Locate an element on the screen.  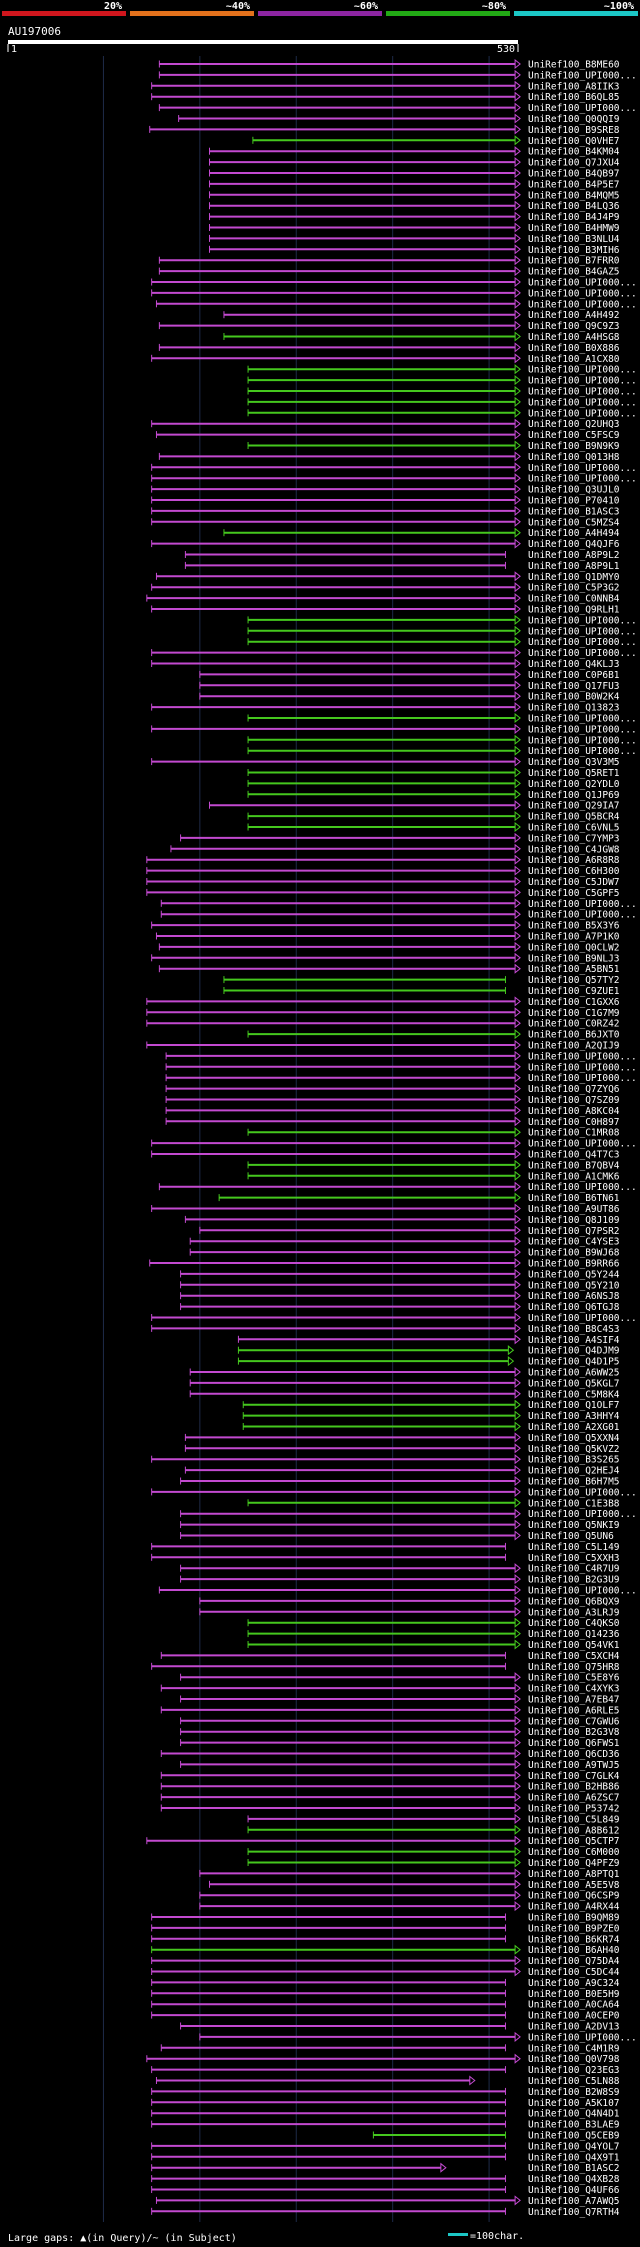
hit-row: UniRef100_B3MIH6 is located at coordinates (414, 250).